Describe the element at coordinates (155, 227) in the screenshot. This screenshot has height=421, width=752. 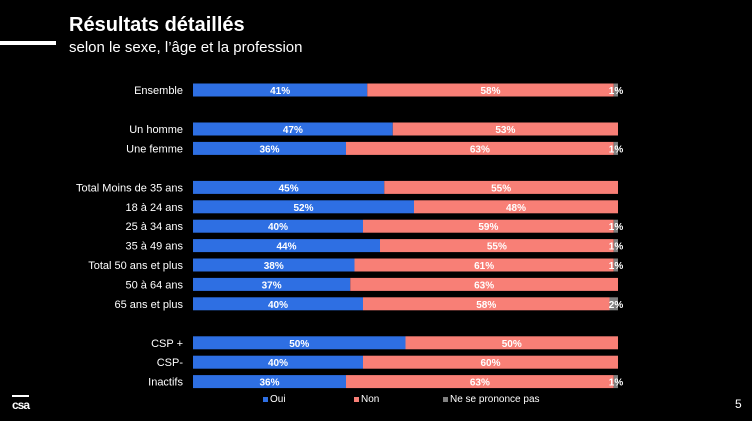
I see `category-label: 25 à 34 ans` at that location.